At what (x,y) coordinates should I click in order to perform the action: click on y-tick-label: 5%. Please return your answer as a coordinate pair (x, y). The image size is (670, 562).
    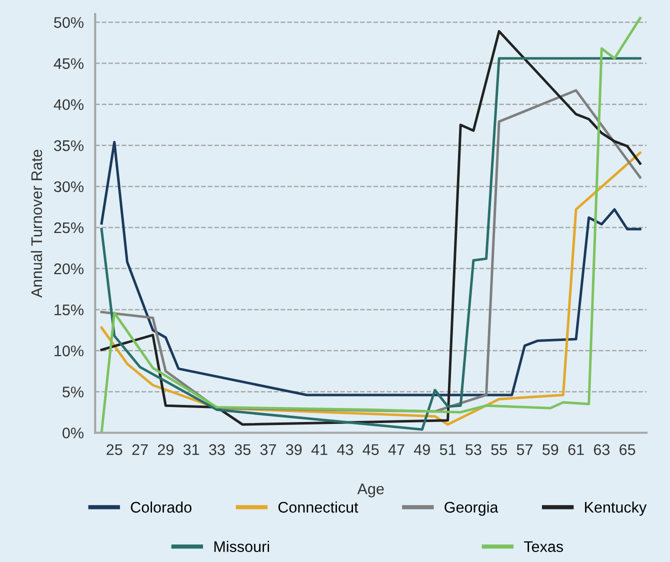
    Looking at the image, I should click on (73, 392).